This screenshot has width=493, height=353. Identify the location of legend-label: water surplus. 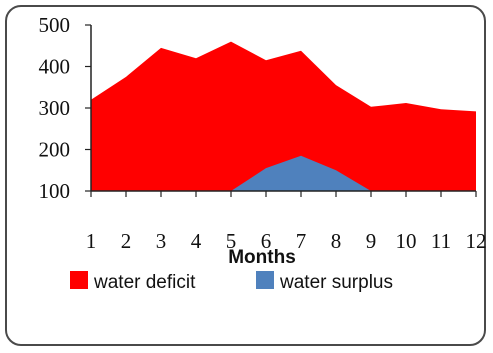
(336, 282).